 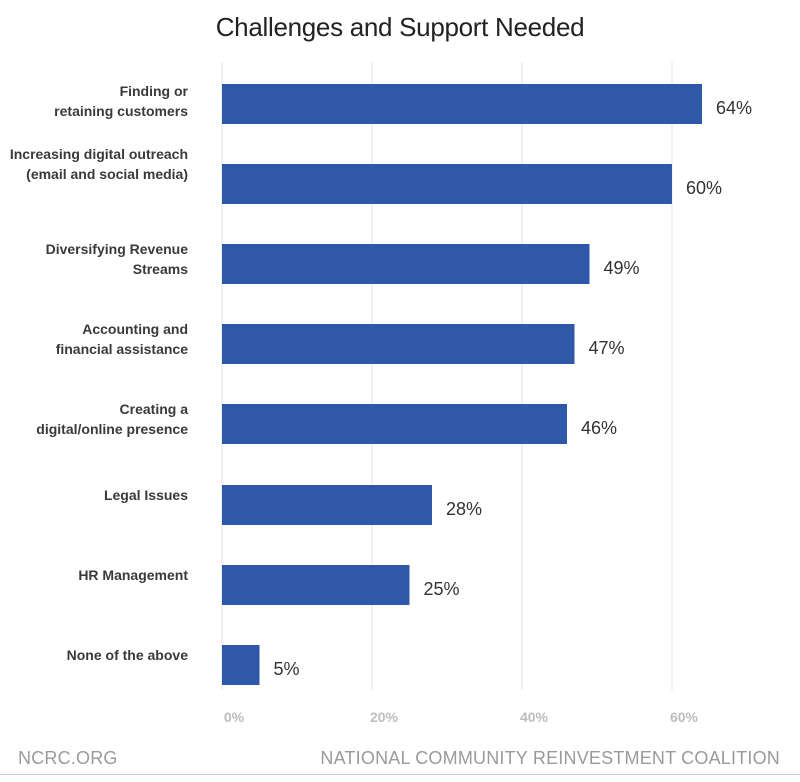 I want to click on bar-value-label: 25%, so click(x=442, y=589).